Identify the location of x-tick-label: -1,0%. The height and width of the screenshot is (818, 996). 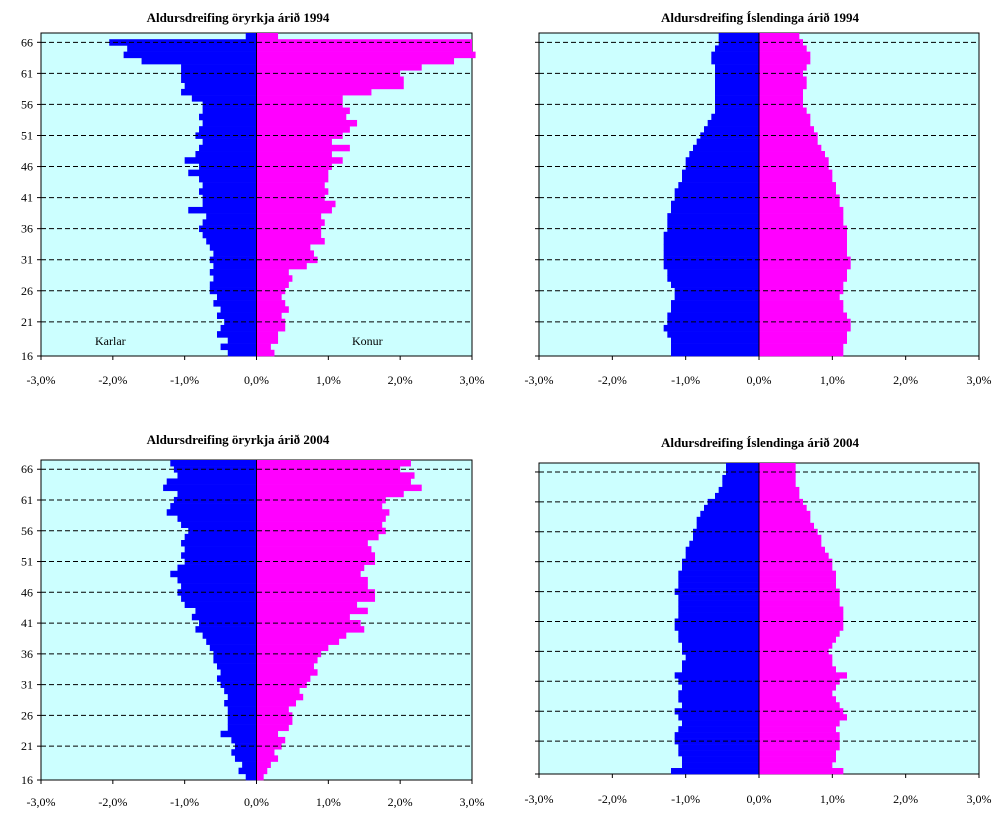
(685, 799).